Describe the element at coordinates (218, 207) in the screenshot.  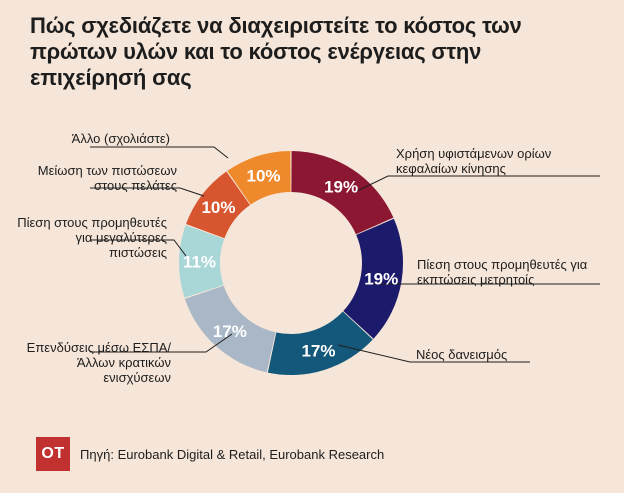
I see `slice-value-6: 10%` at that location.